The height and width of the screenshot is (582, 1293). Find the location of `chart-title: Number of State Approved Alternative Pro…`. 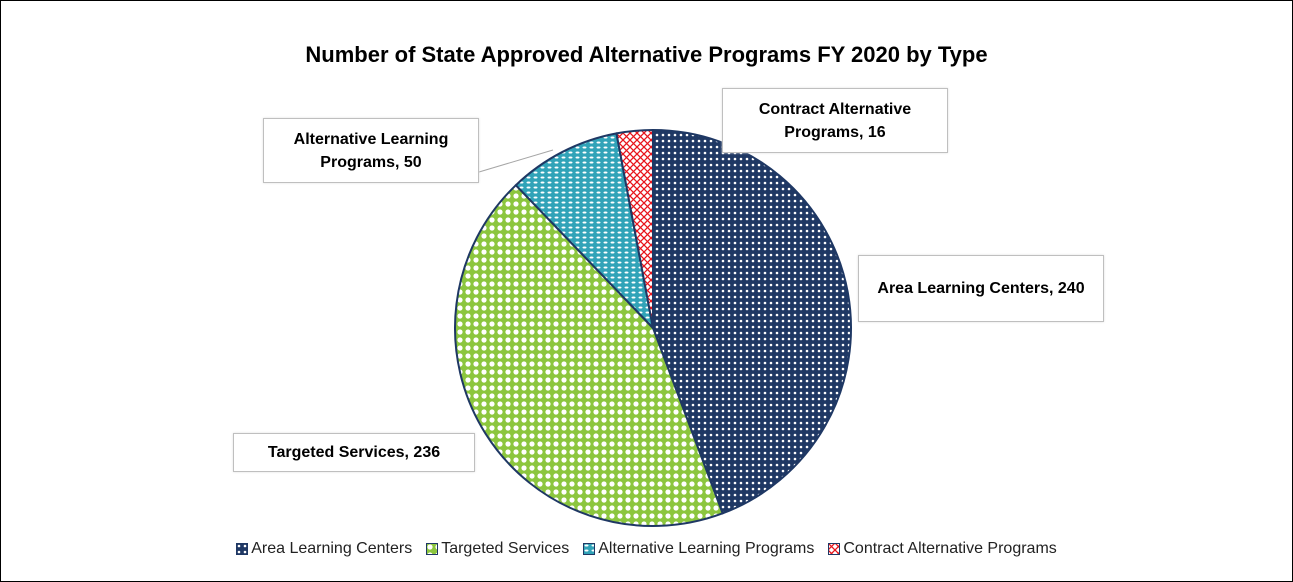

chart-title: Number of State Approved Alternative Pro… is located at coordinates (646, 54).